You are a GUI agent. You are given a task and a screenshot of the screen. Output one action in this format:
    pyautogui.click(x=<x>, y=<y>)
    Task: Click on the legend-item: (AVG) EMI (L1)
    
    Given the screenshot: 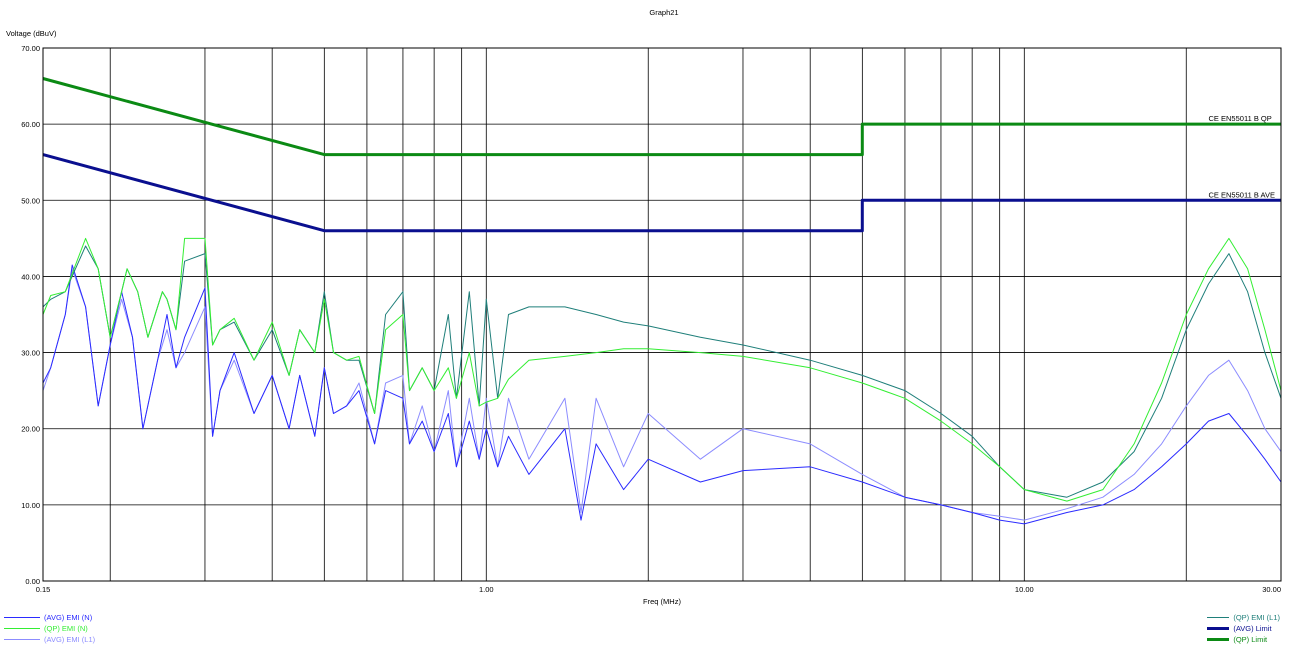 What is the action you would take?
    pyautogui.click(x=49, y=639)
    